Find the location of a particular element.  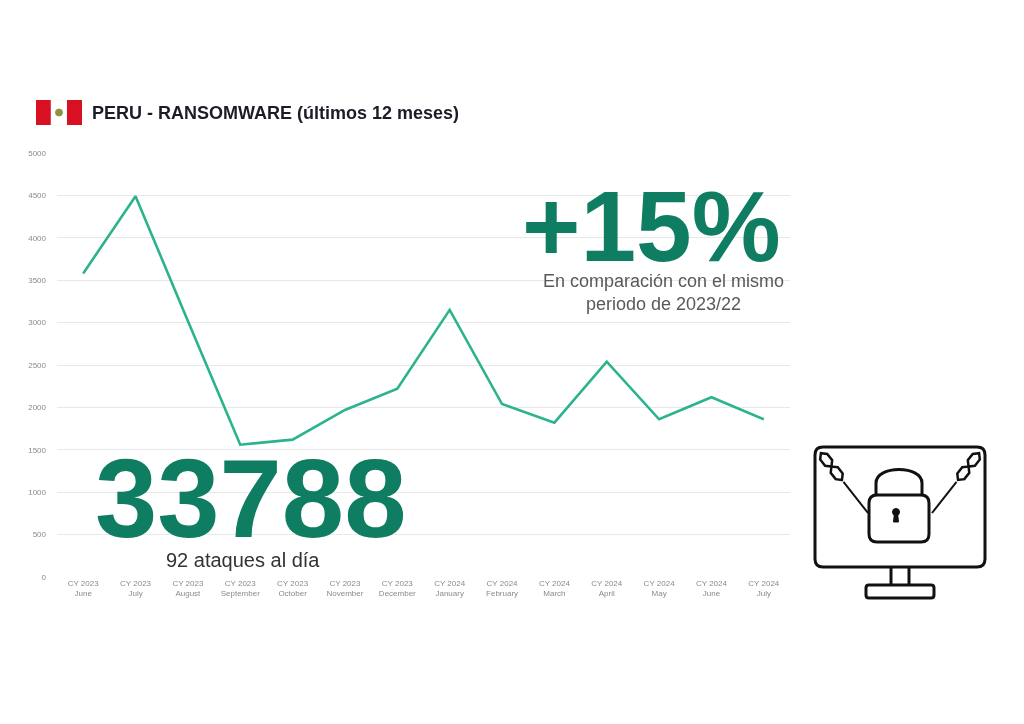

x-tick-label: CY 2024 April is located at coordinates (607, 589).